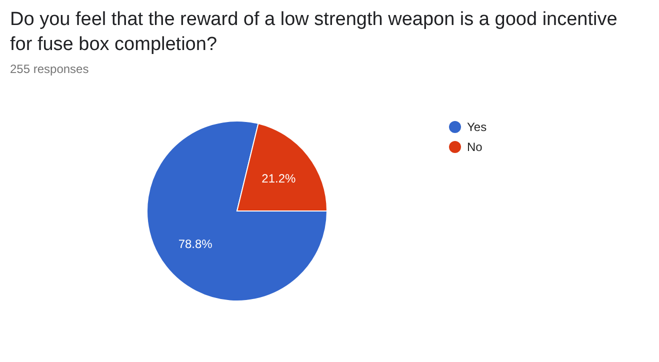 This screenshot has height=362, width=659. What do you see at coordinates (195, 243) in the screenshot?
I see `data-label: 78.8%` at bounding box center [195, 243].